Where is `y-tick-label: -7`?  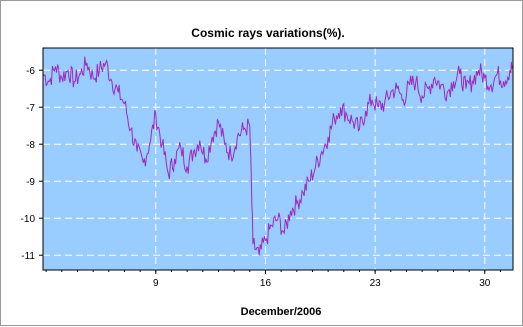 y-tick-label: -7 is located at coordinates (30, 108).